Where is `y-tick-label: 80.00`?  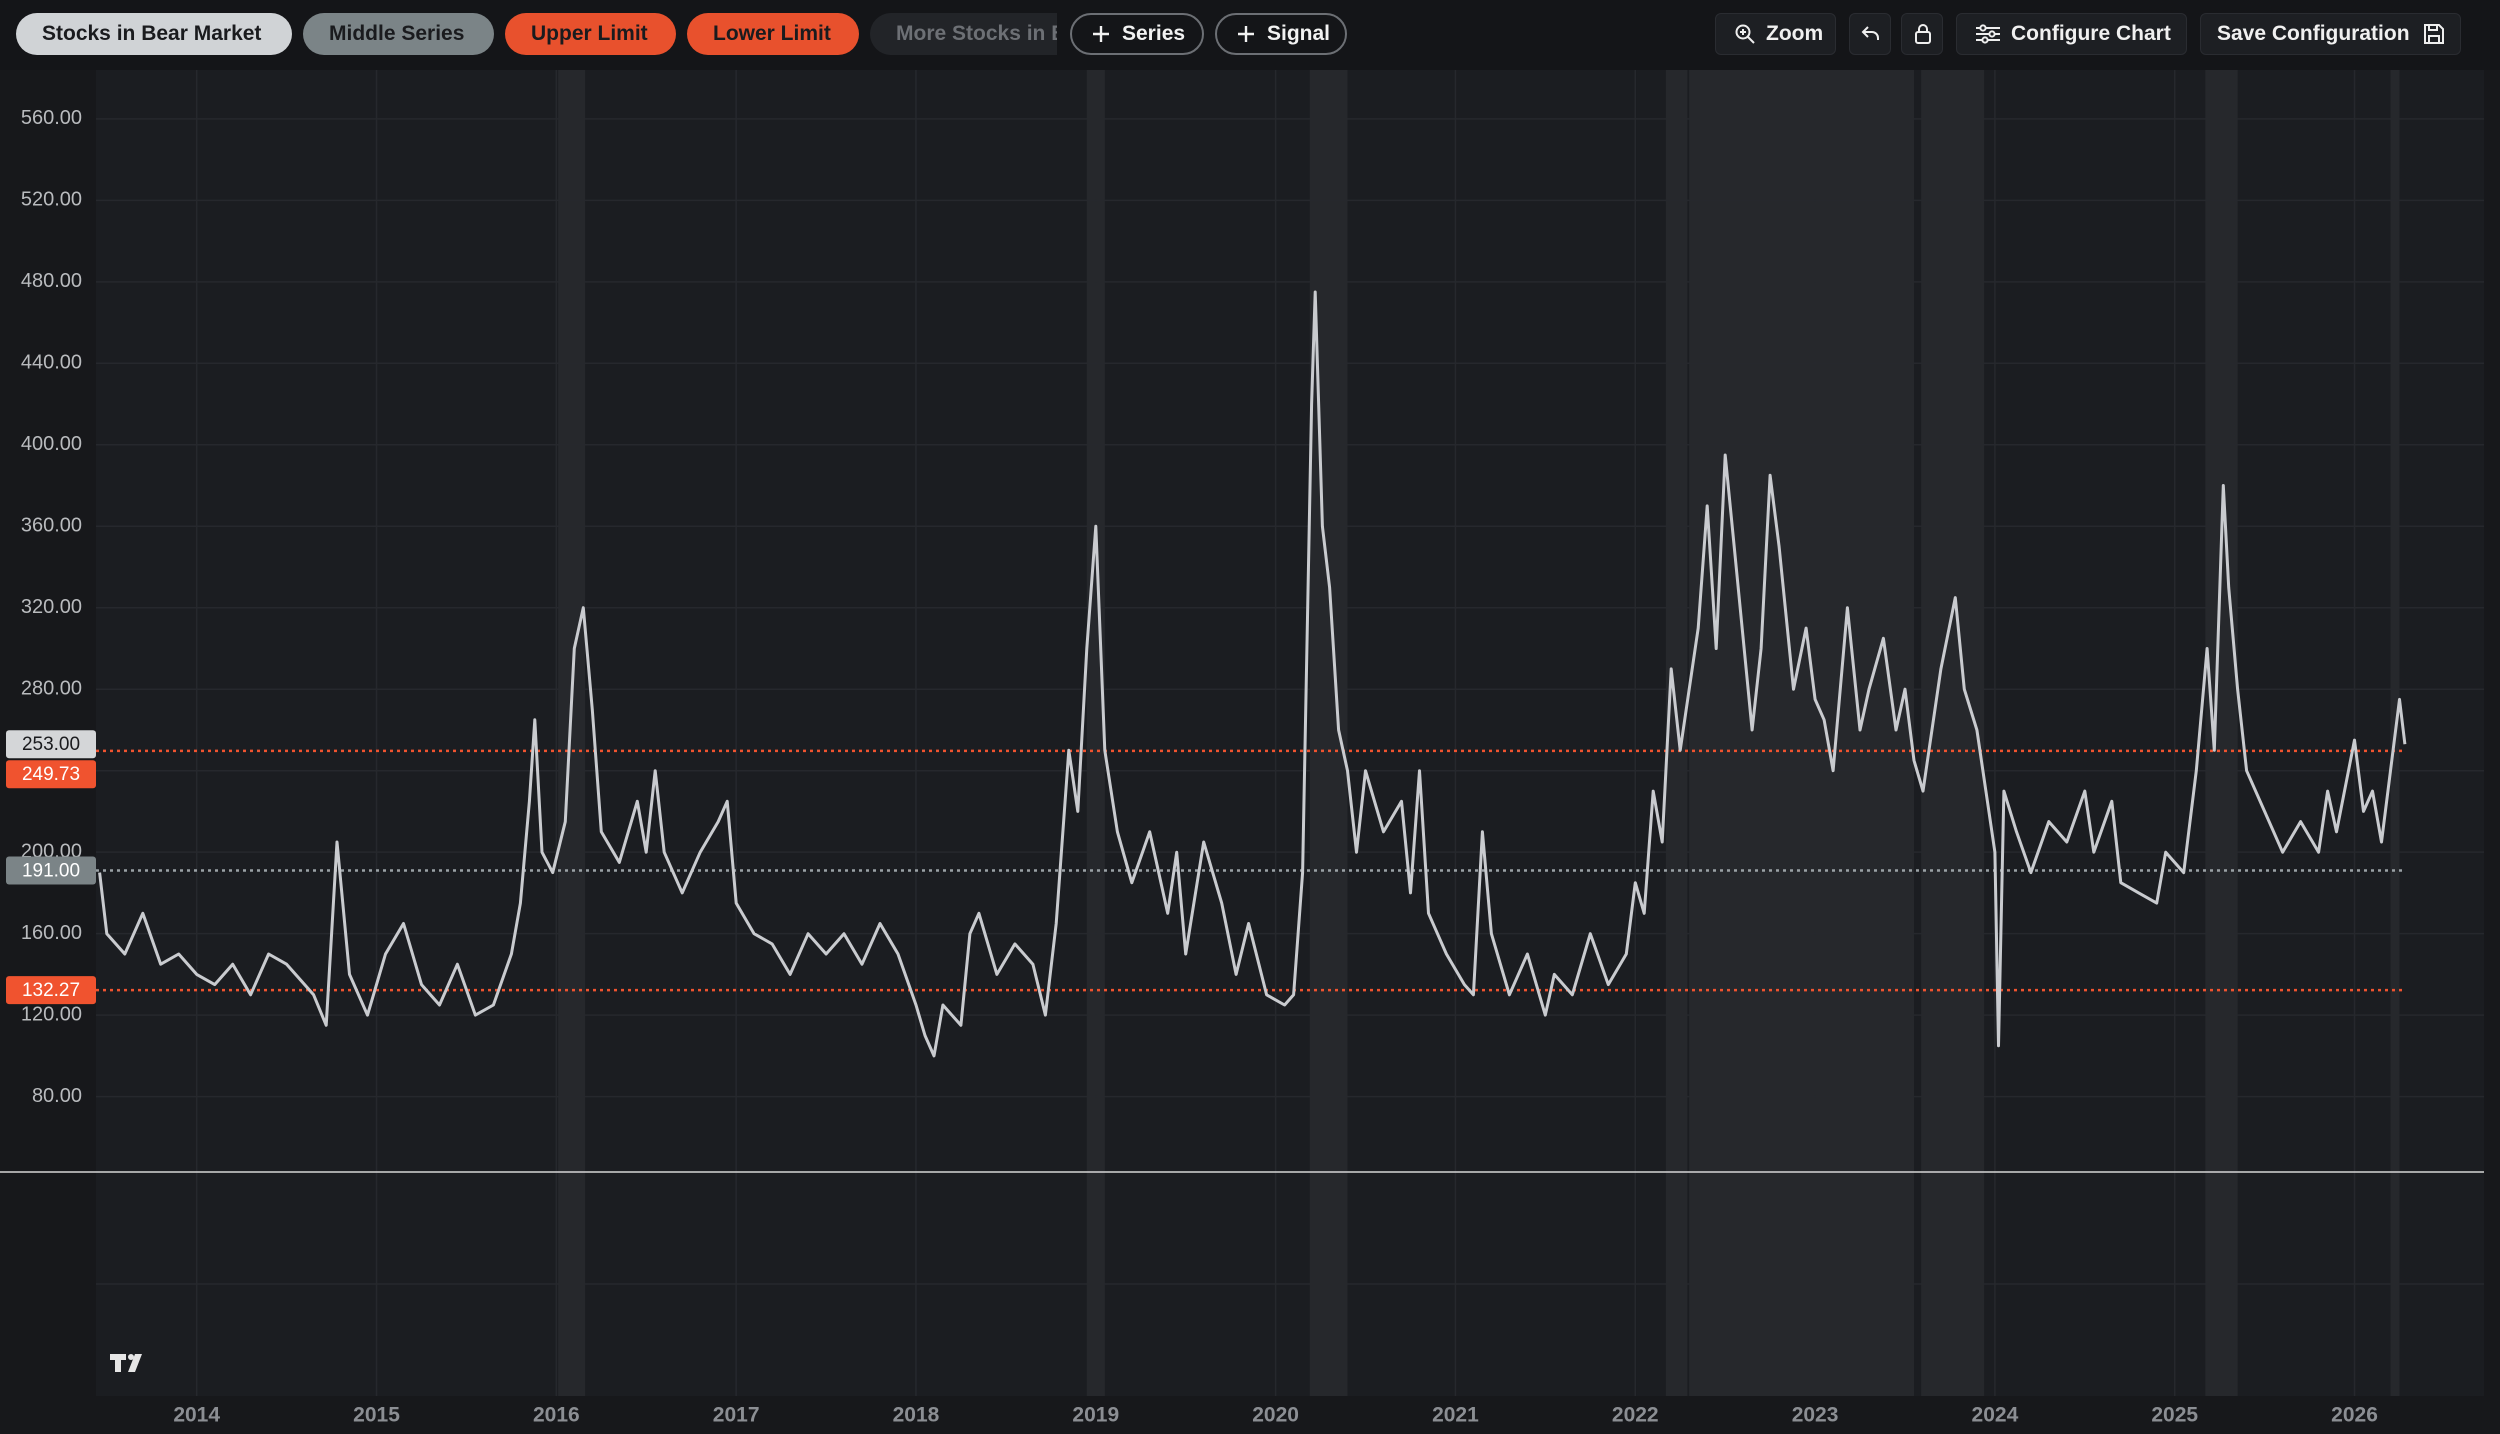 y-tick-label: 80.00 is located at coordinates (57, 1096).